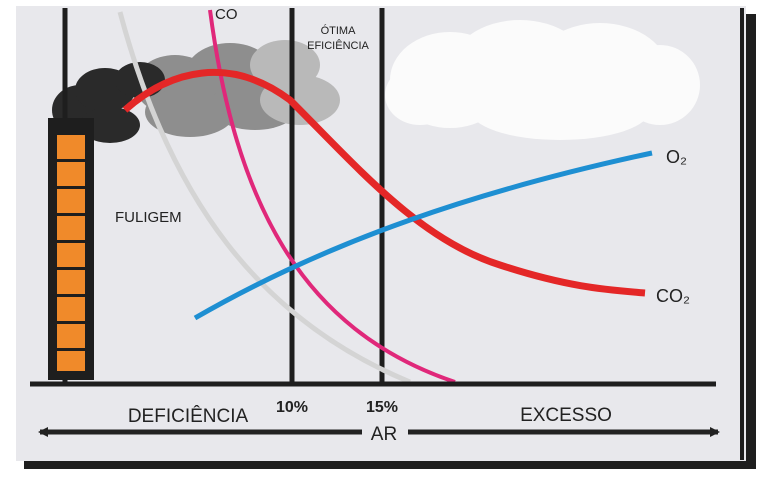 The height and width of the screenshot is (479, 765). I want to click on co2-label: CO₂, so click(673, 296).